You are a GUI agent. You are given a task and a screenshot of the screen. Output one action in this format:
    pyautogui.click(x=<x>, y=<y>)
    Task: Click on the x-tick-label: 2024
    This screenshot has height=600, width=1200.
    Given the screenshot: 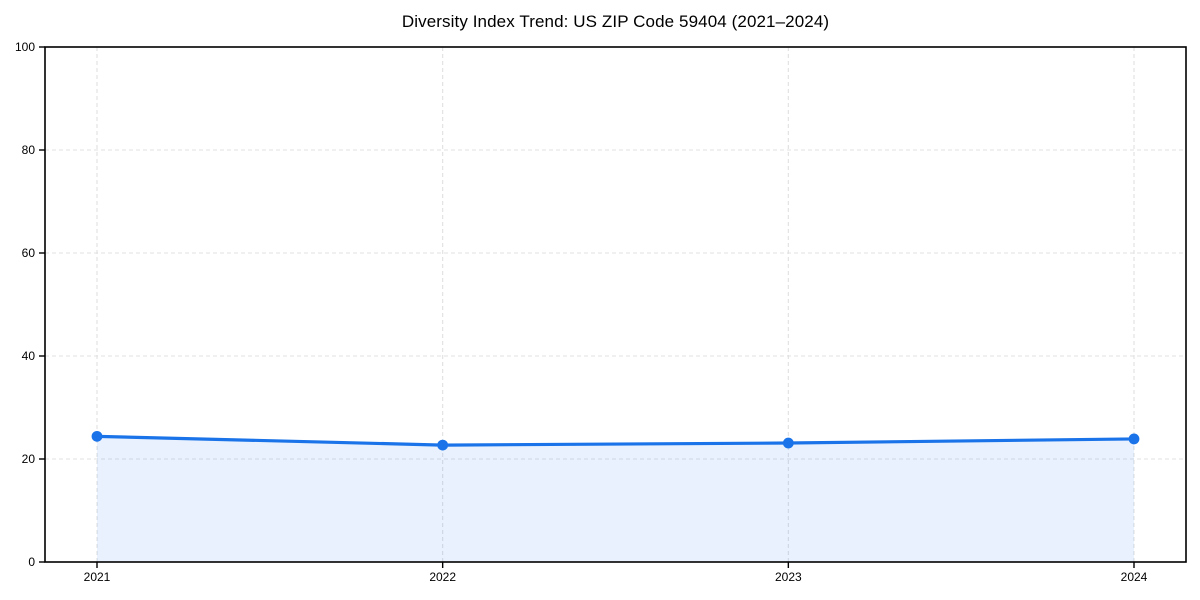 What is the action you would take?
    pyautogui.click(x=1134, y=577)
    